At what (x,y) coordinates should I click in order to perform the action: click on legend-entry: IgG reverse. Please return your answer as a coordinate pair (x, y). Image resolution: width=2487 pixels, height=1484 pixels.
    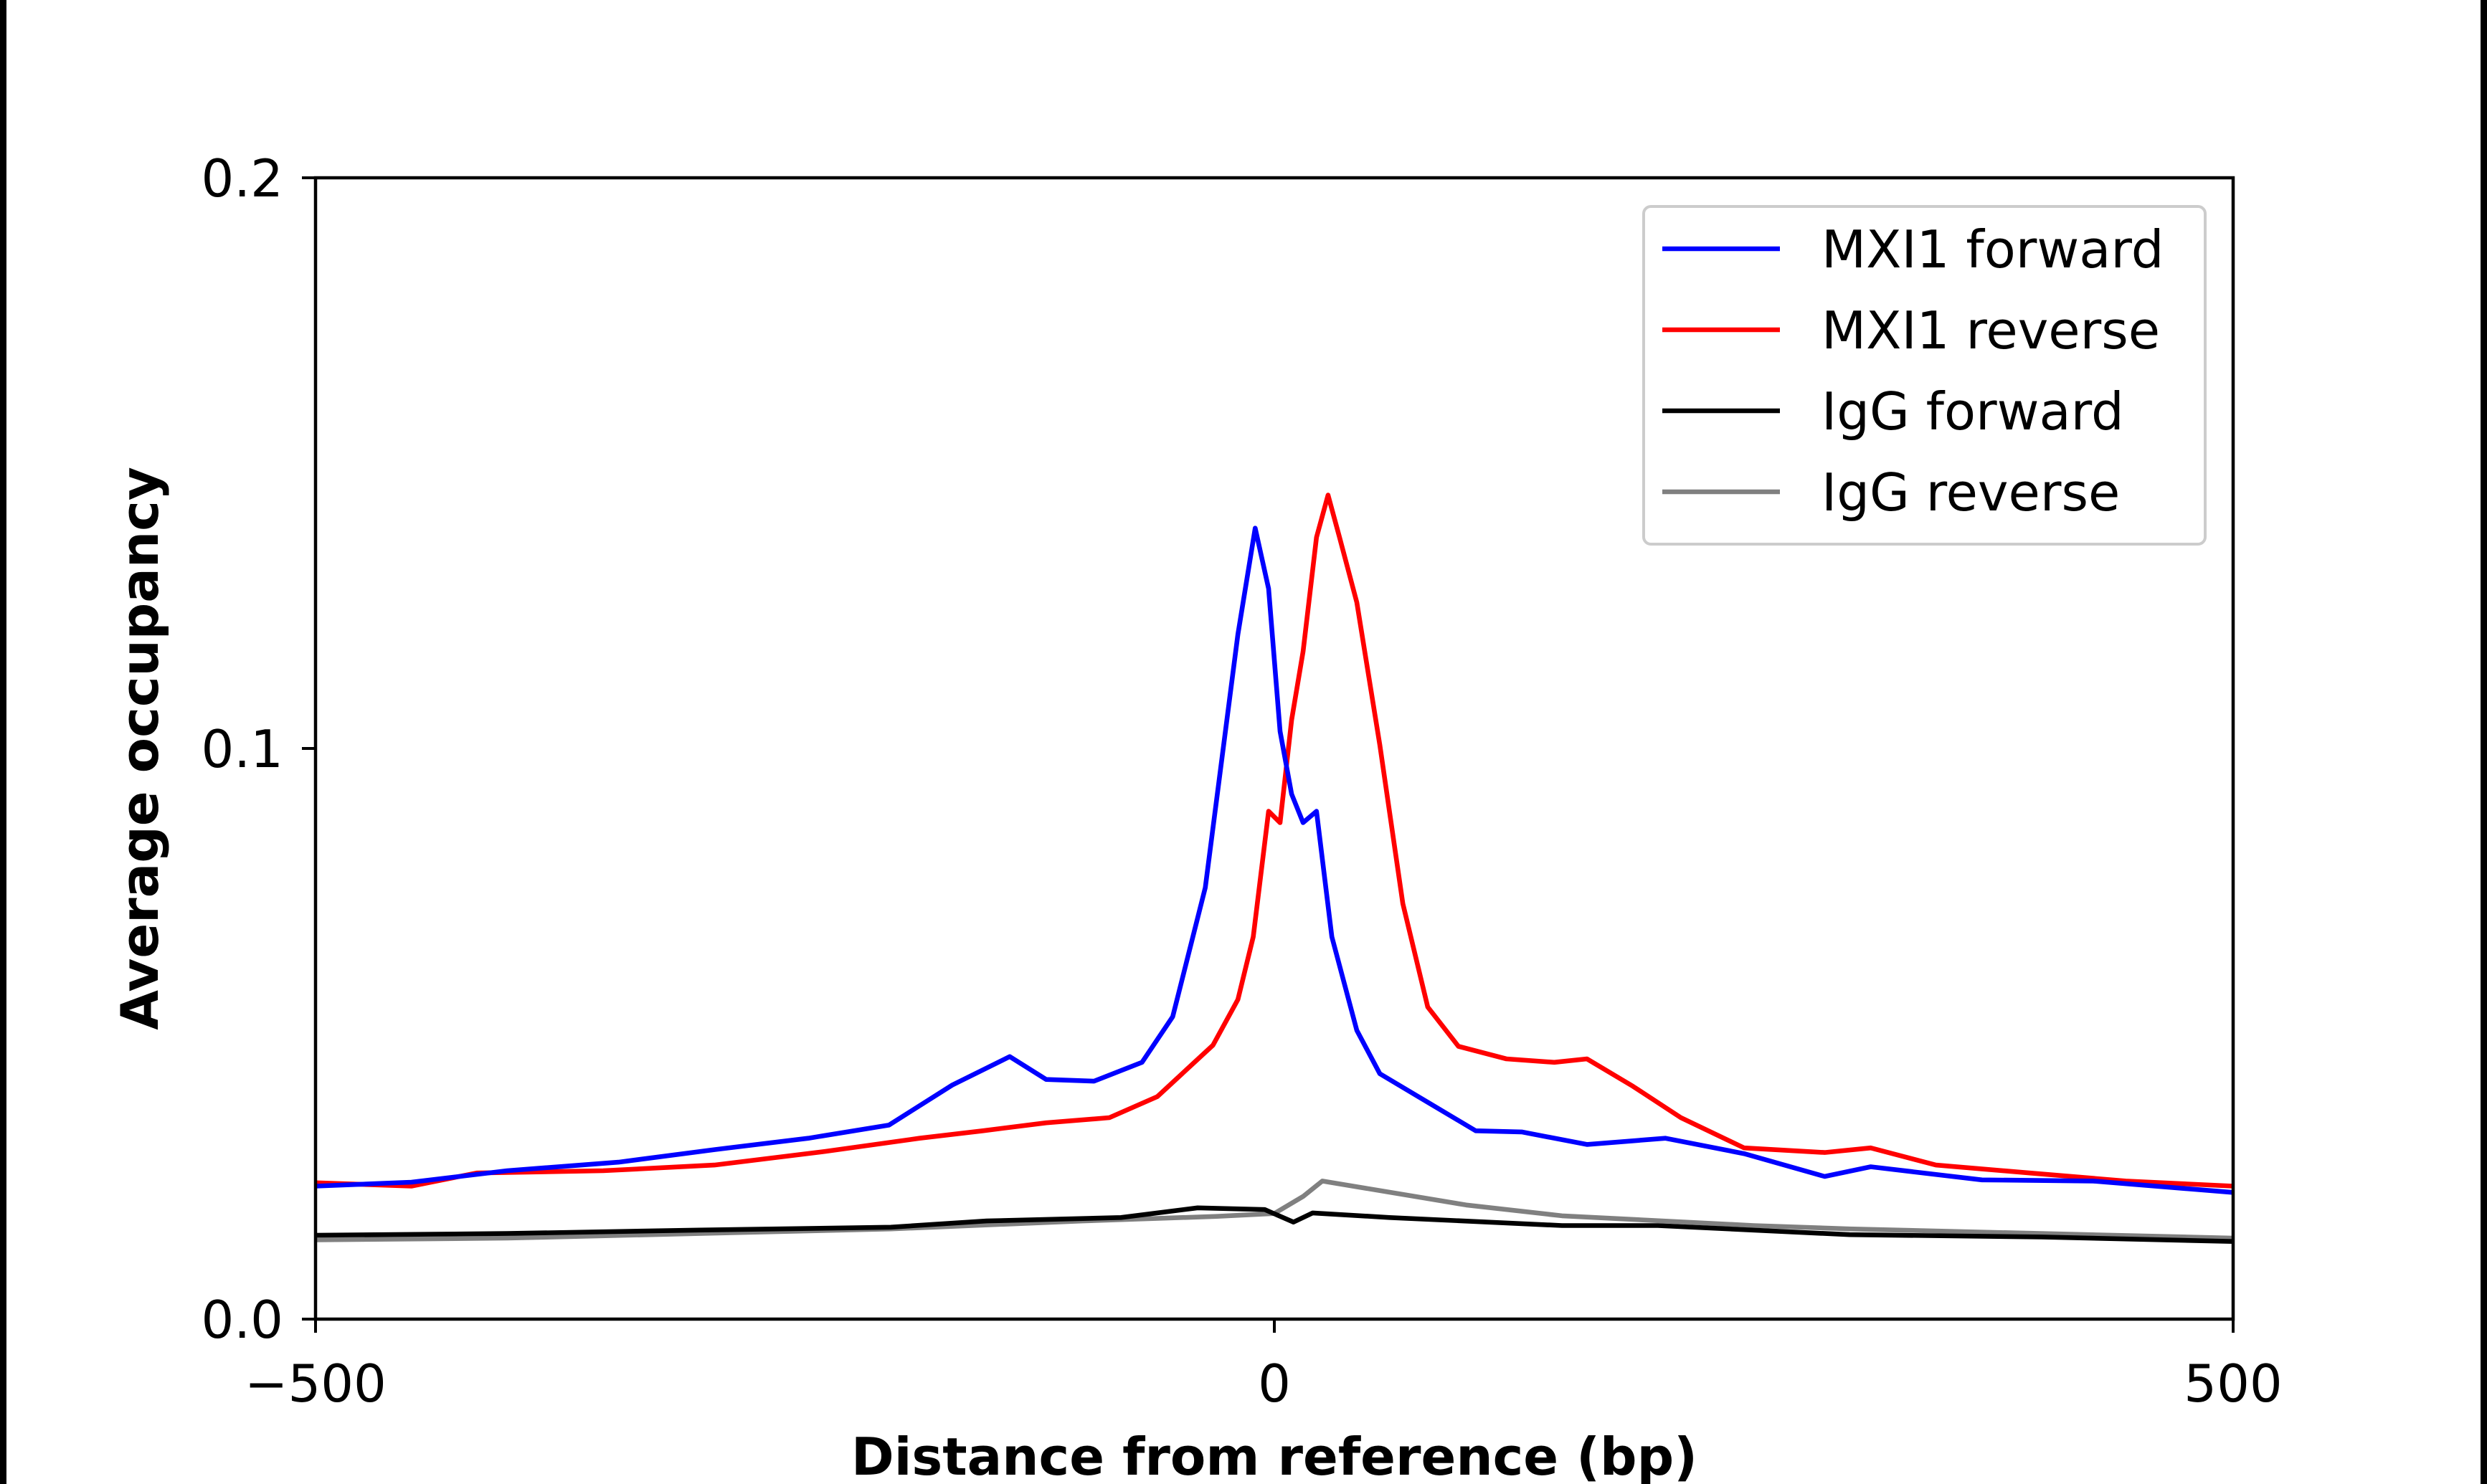
    Looking at the image, I should click on (1891, 493).